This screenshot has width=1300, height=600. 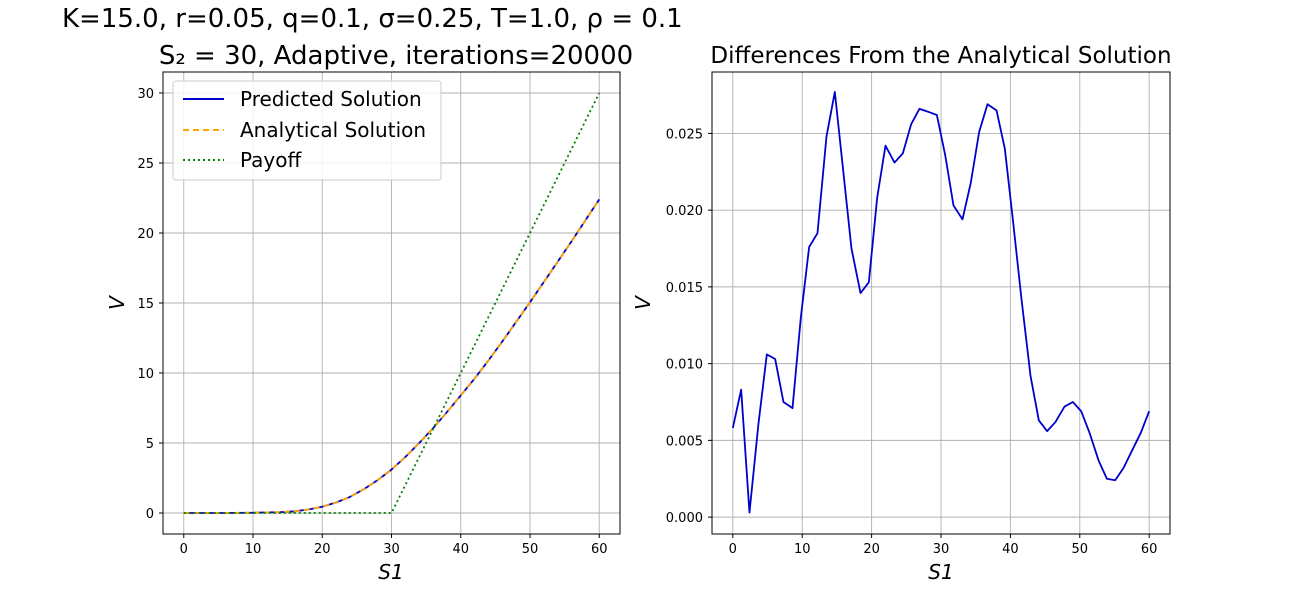 What do you see at coordinates (684, 365) in the screenshot?
I see `right-ytick-label: 0.010` at bounding box center [684, 365].